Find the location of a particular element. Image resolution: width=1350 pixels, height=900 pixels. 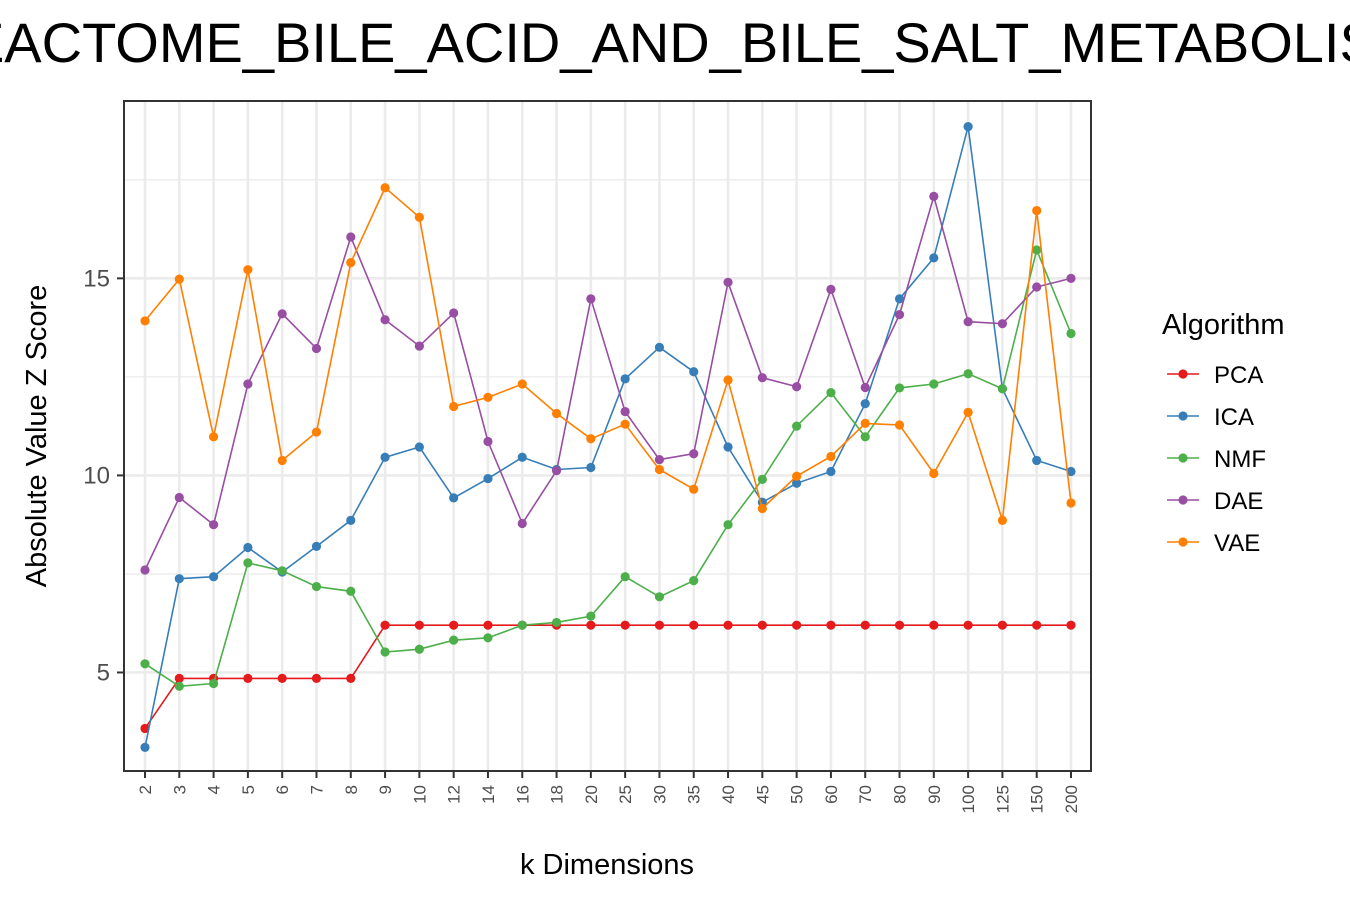

x-tick-label: 35 is located at coordinates (694, 794).